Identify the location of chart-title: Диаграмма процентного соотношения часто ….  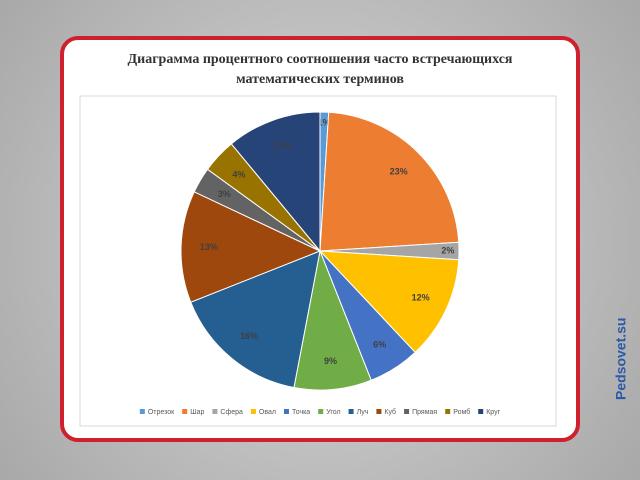
(320, 69).